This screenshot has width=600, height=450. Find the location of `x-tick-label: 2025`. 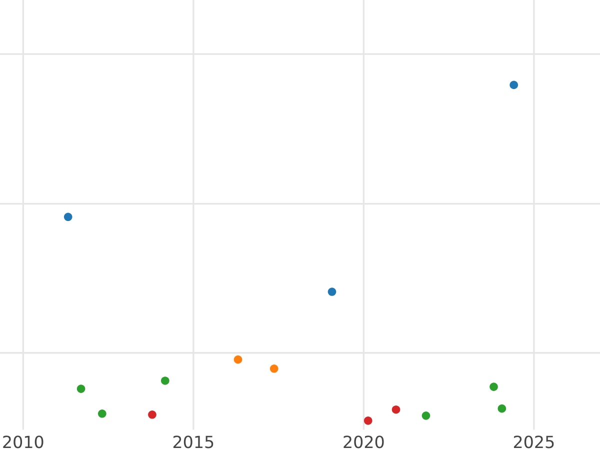

x-tick-label: 2025 is located at coordinates (534, 442).